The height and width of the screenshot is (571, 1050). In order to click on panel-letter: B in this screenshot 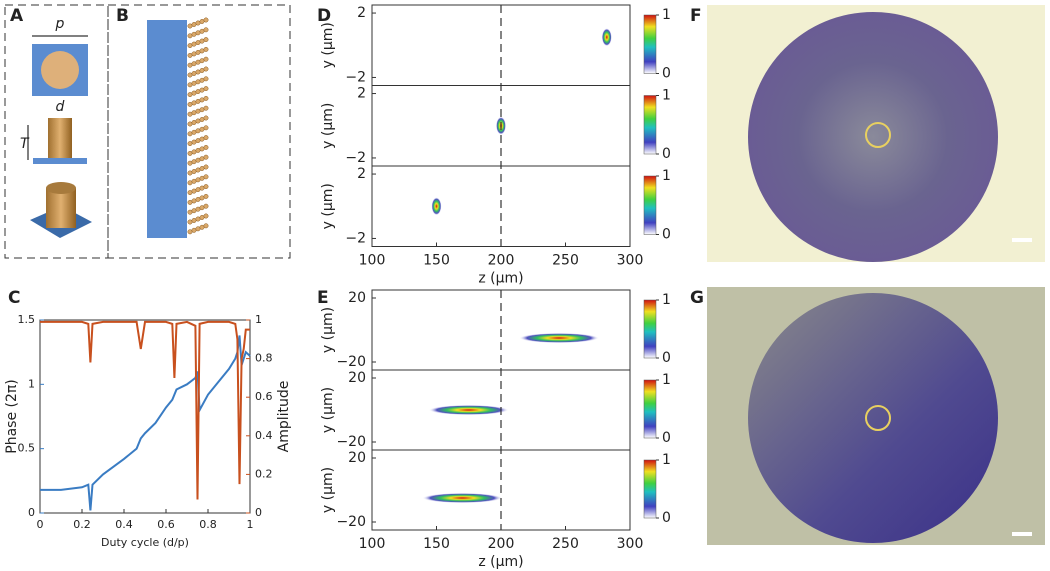, I will do `click(122, 16)`.